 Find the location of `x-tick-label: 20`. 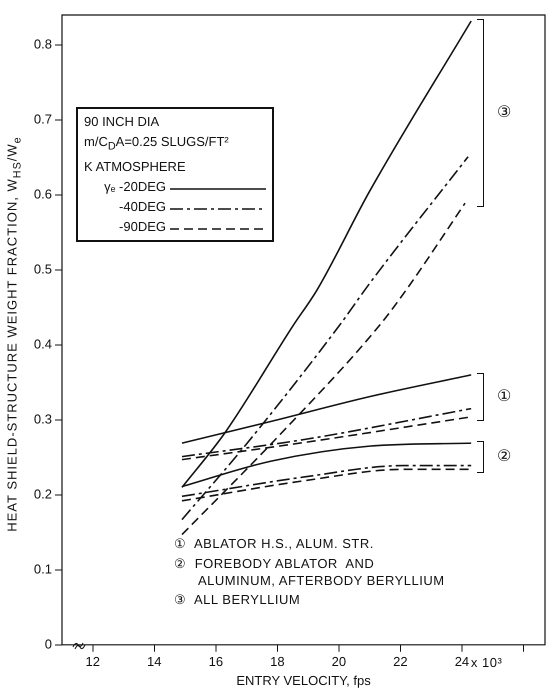

x-tick-label: 20 is located at coordinates (339, 662).